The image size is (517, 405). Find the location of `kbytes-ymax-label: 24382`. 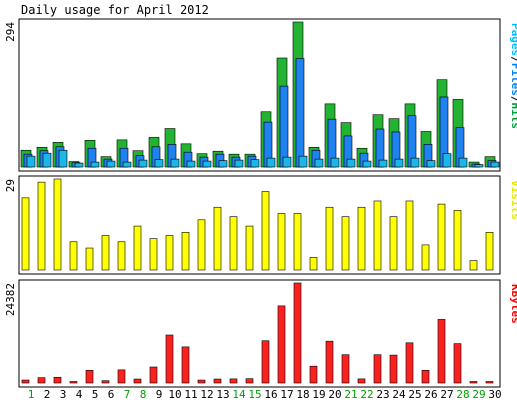

kbytes-ymax-label: 24382 is located at coordinates (10, 299).